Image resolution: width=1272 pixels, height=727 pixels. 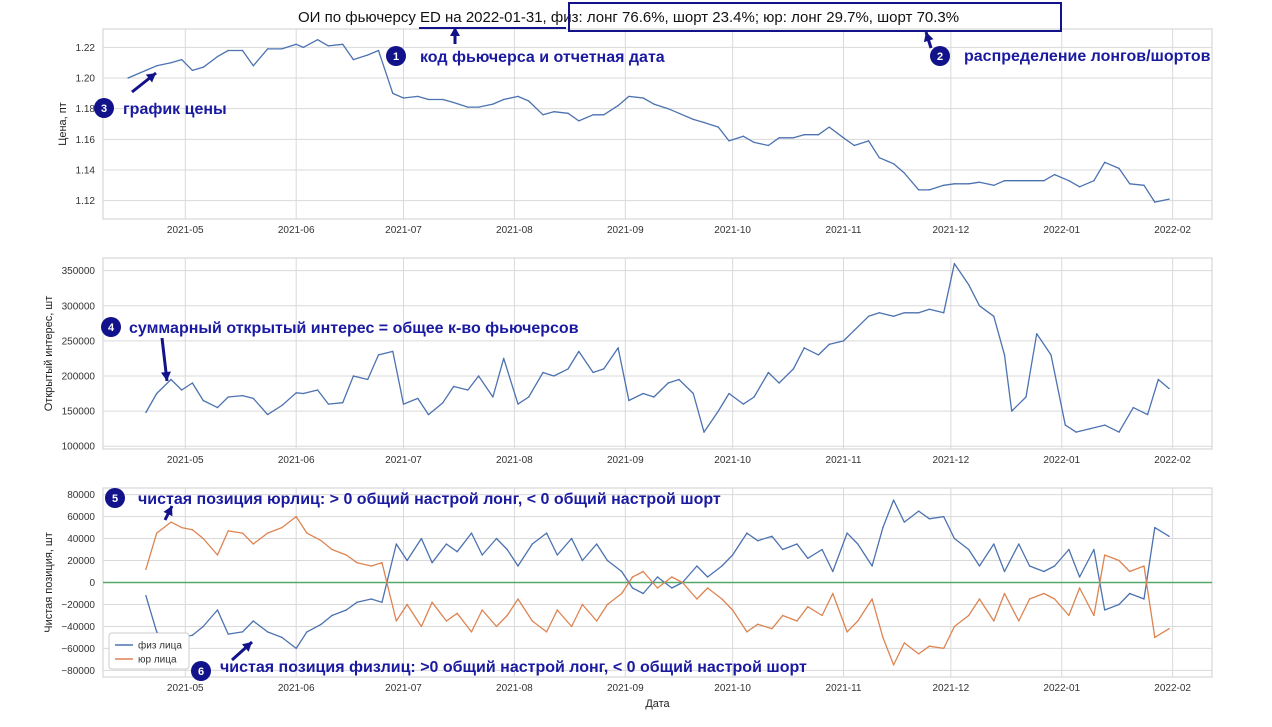 I want to click on legend: физ лица юр лица, so click(x=149, y=651).